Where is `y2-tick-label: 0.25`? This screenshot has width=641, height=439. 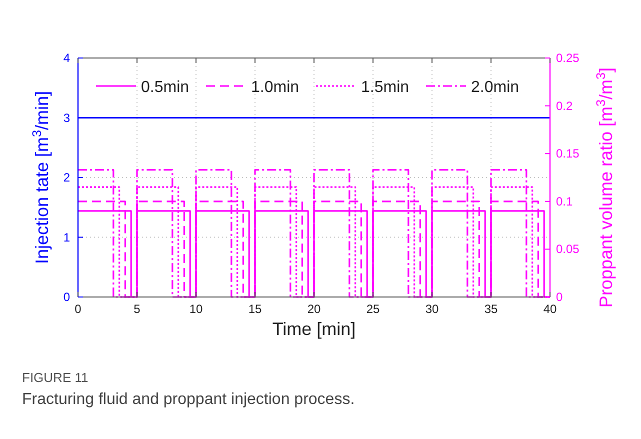
y2-tick-label: 0.25 is located at coordinates (568, 58).